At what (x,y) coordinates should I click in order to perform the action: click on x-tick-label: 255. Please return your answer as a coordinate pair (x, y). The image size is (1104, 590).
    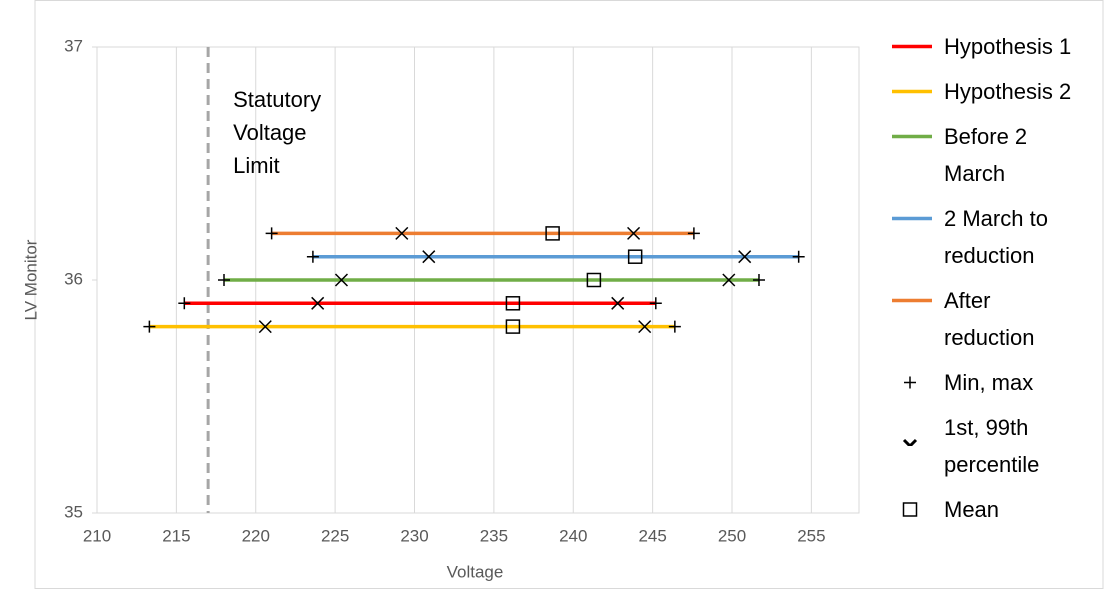
    Looking at the image, I should click on (811, 535).